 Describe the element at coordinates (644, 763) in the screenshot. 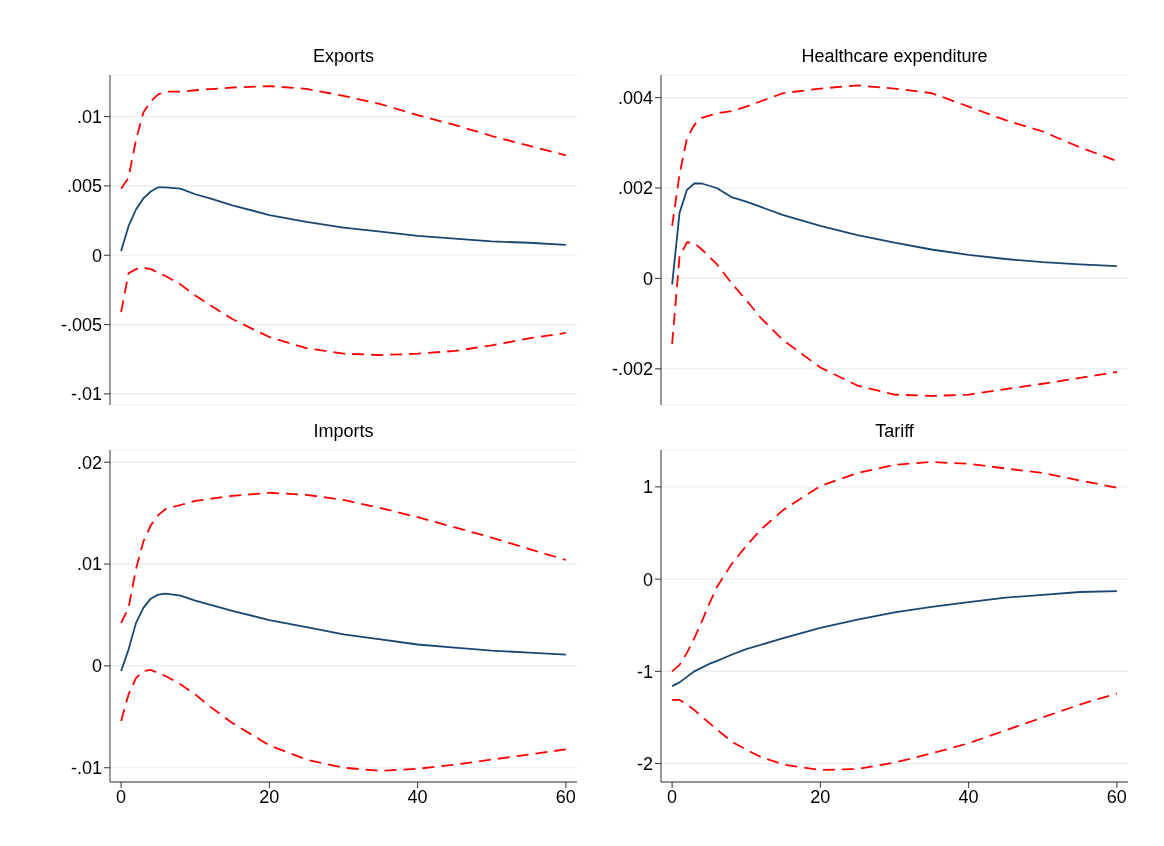

I see `y-tick-label: -2` at that location.